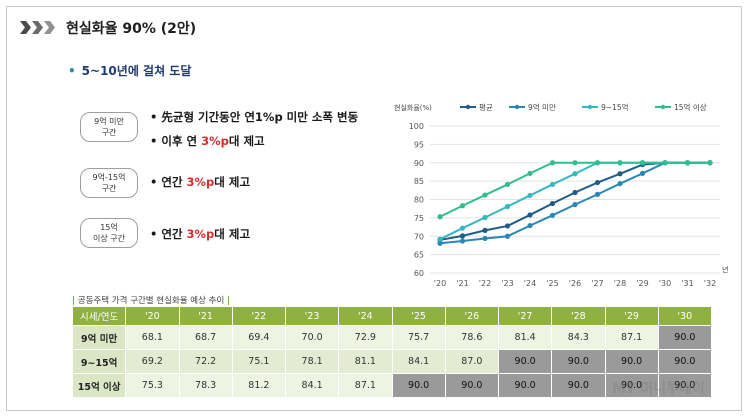  I want to click on table-row-label: 15억 이상, so click(99, 385).